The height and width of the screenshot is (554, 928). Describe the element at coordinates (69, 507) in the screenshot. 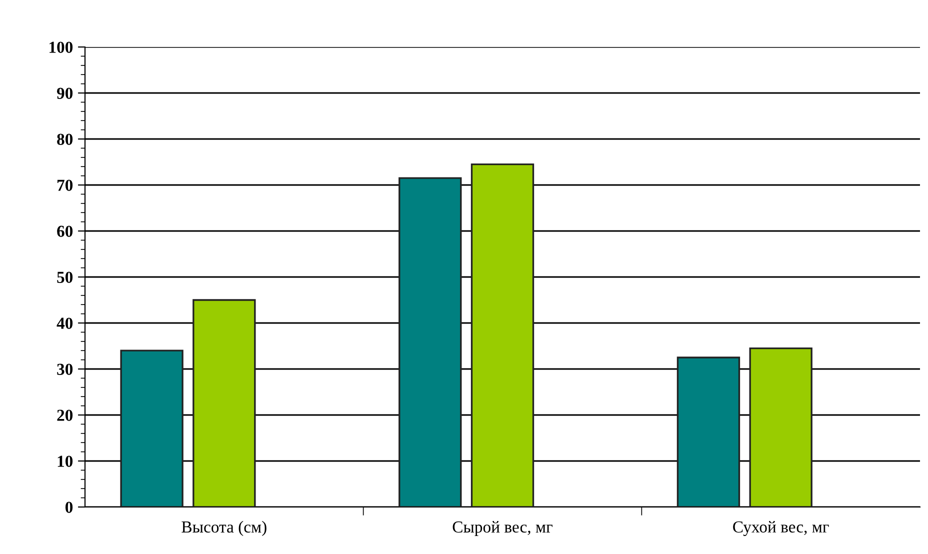

I see `y-tick-label: 0` at that location.